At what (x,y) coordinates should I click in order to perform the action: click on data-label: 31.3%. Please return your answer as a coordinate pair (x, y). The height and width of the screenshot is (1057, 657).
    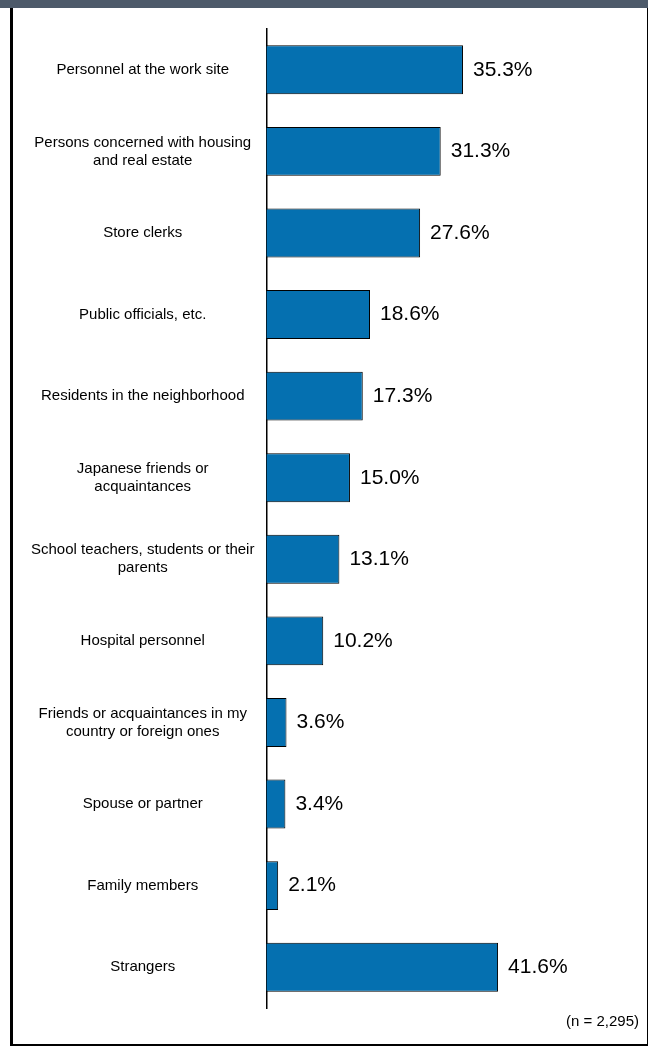
    Looking at the image, I should click on (480, 150).